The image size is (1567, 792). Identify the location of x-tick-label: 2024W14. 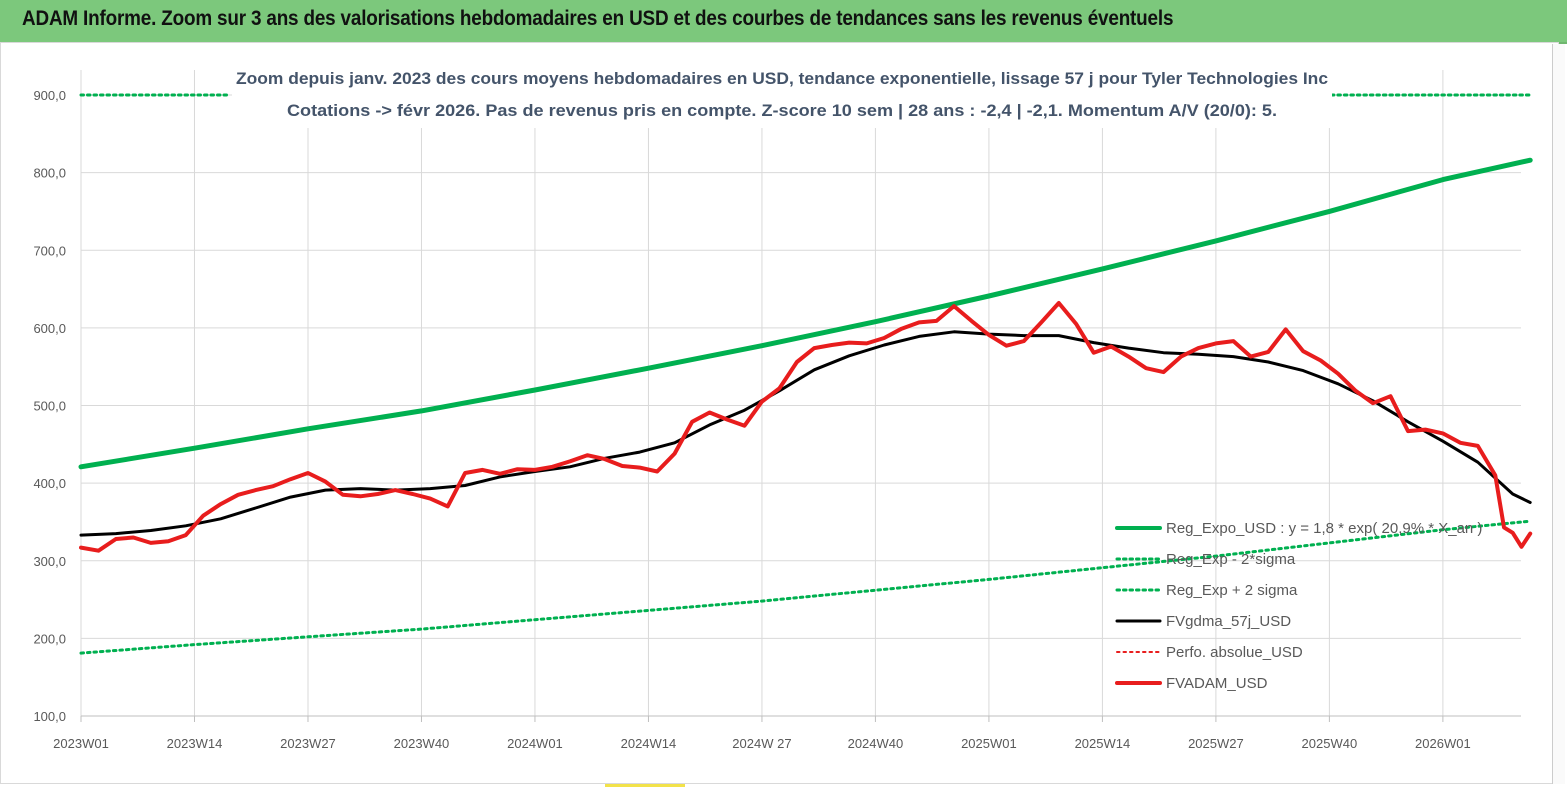
(649, 743).